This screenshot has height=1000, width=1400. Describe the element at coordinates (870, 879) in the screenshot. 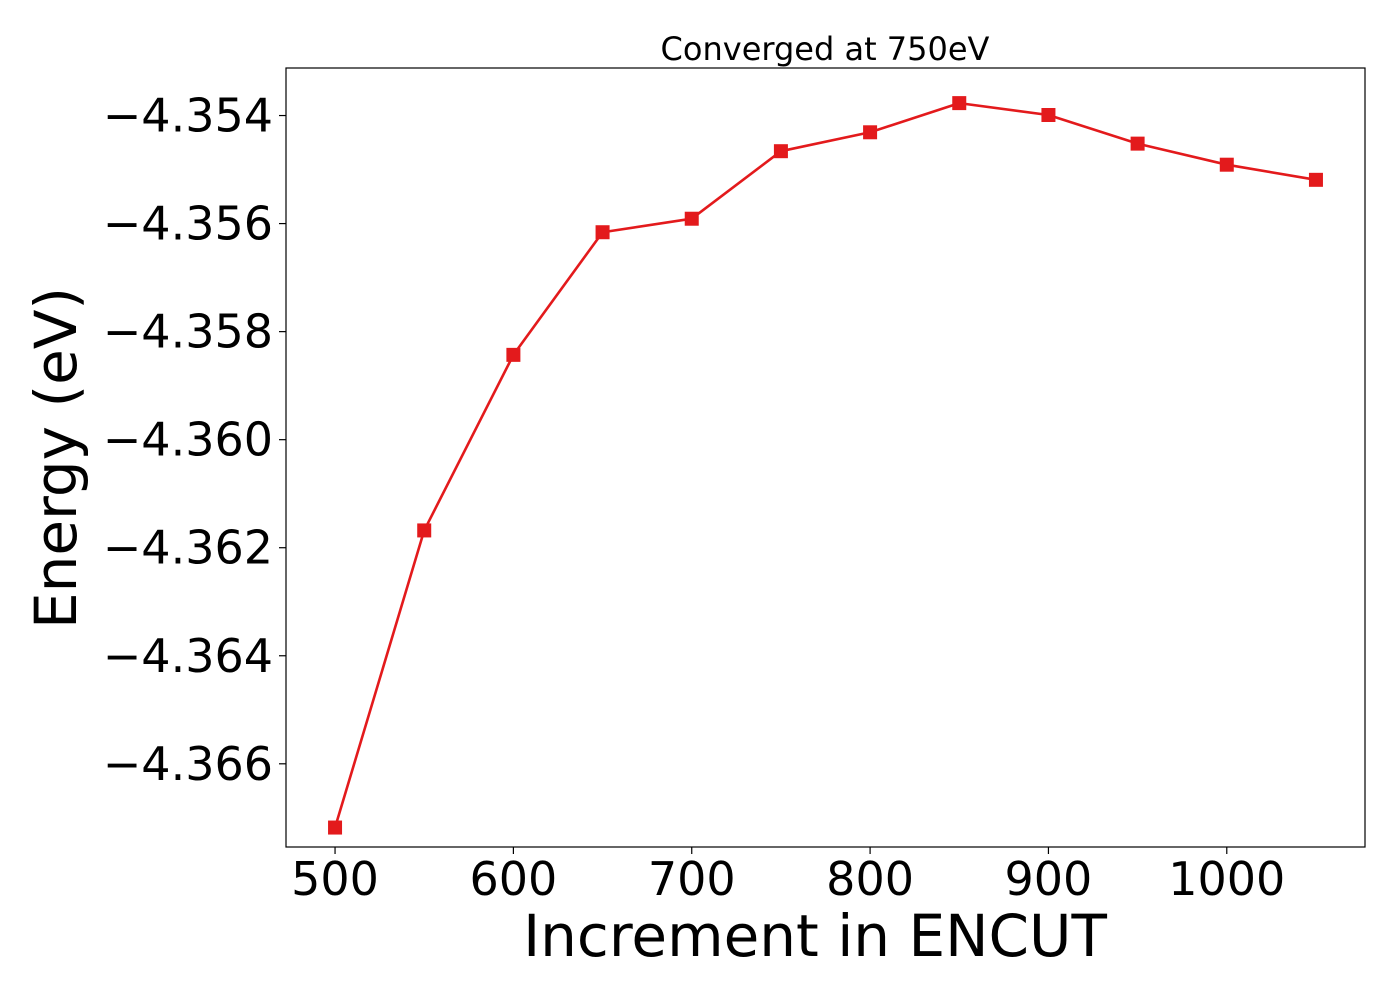

I see `x-tick-label: 800` at that location.